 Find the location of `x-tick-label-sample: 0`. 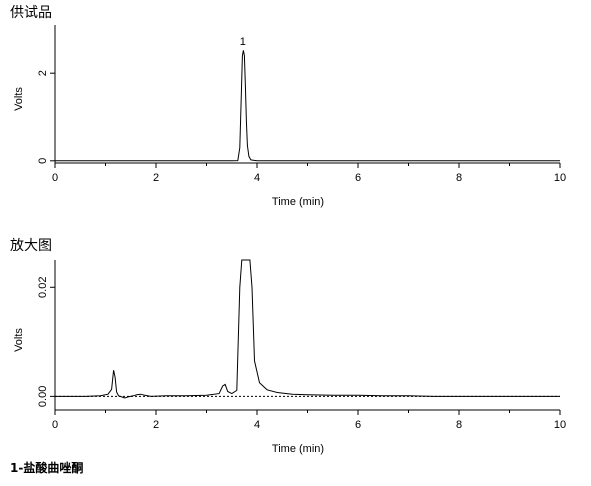

x-tick-label-sample: 0 is located at coordinates (55, 178).